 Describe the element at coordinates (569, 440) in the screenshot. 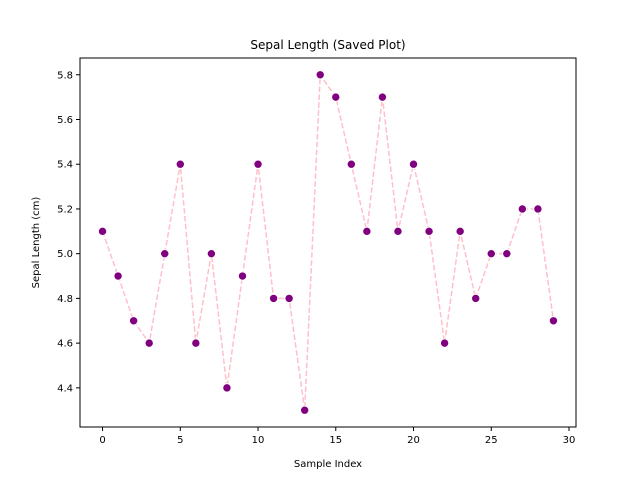

I see `x-tick-label: 30` at that location.